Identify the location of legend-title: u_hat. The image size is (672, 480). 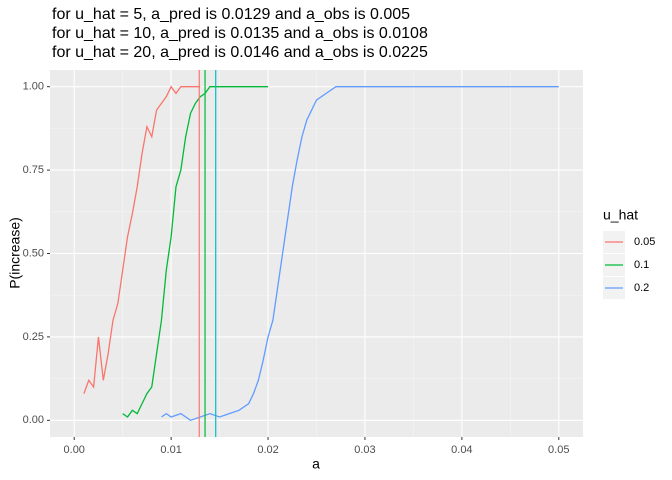
(620, 215).